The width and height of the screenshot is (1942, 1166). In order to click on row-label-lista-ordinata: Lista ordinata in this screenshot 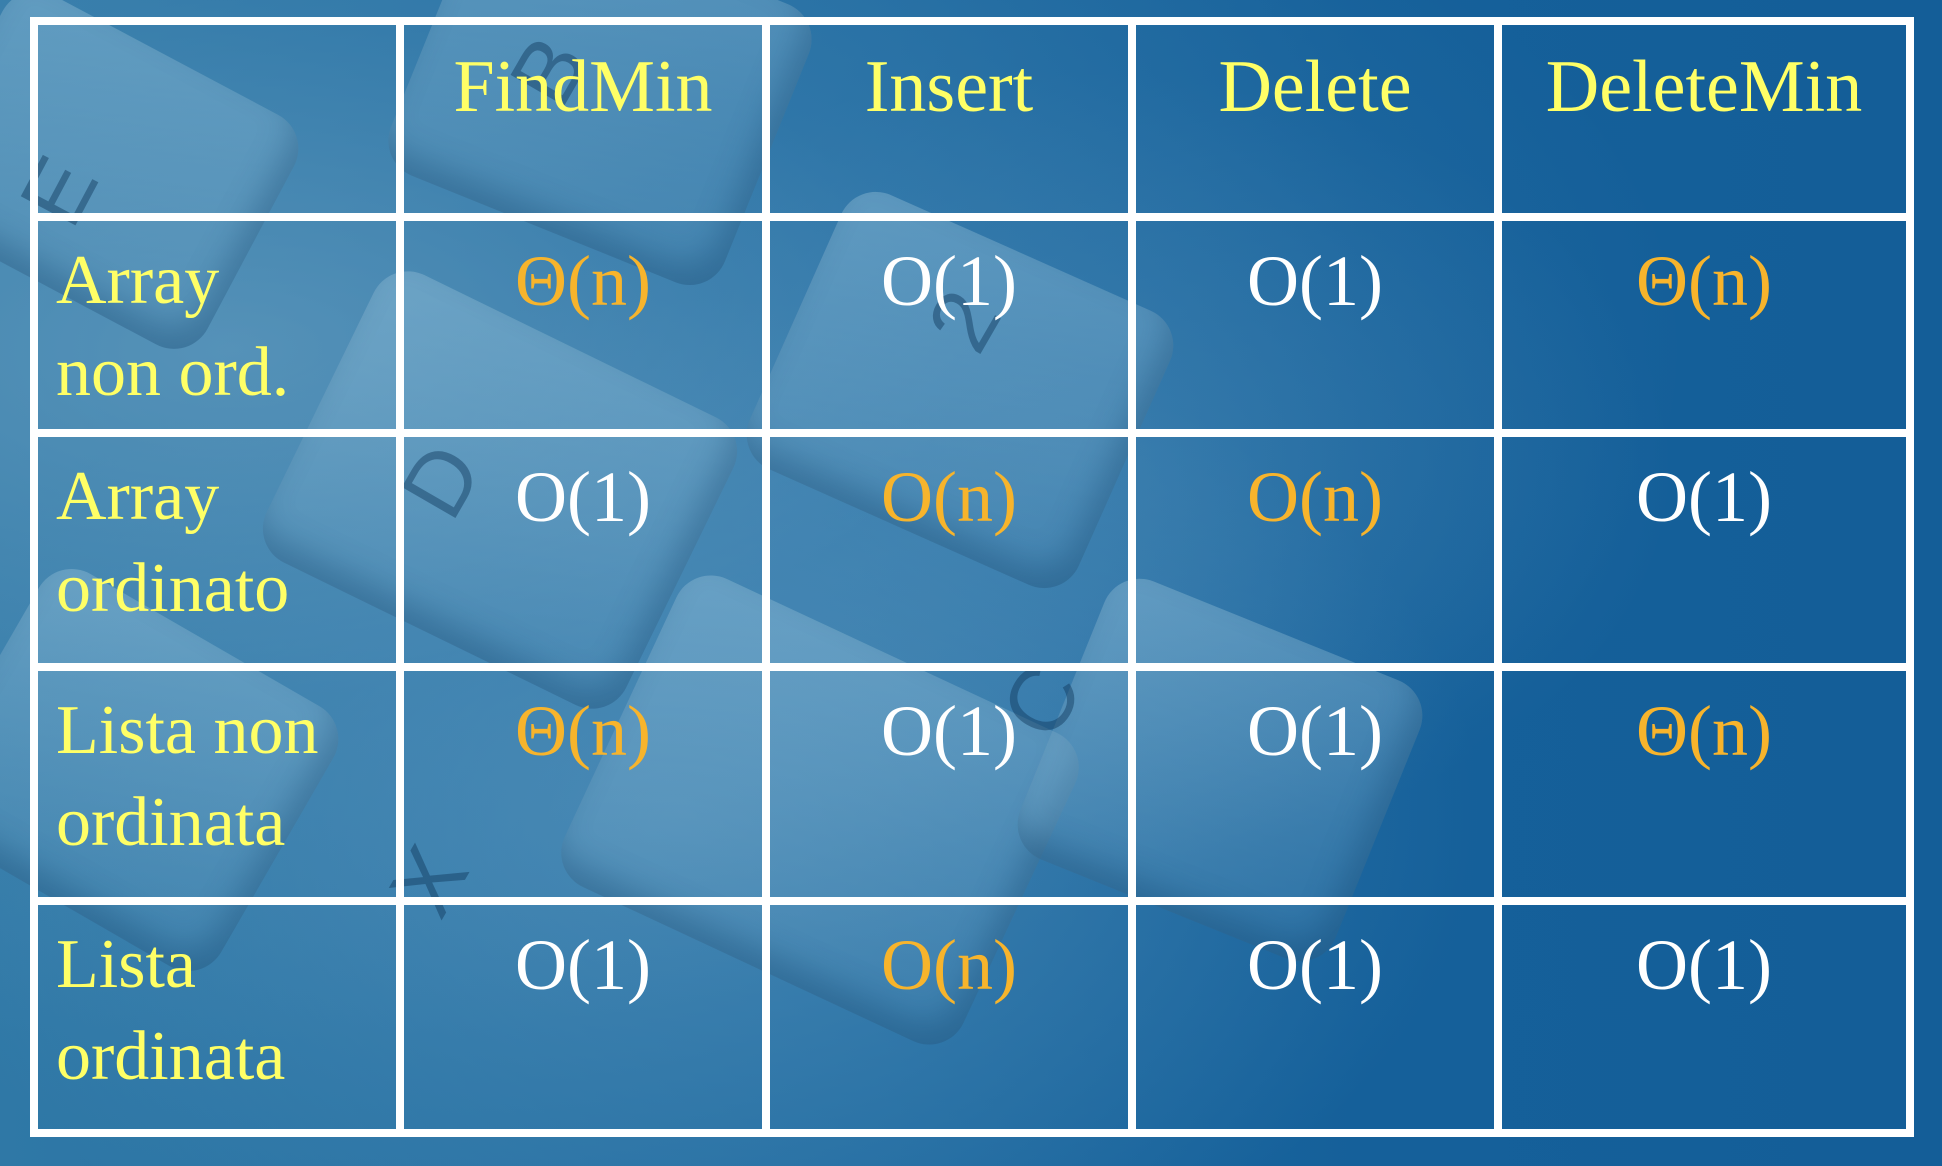, I will do `click(217, 1017)`.